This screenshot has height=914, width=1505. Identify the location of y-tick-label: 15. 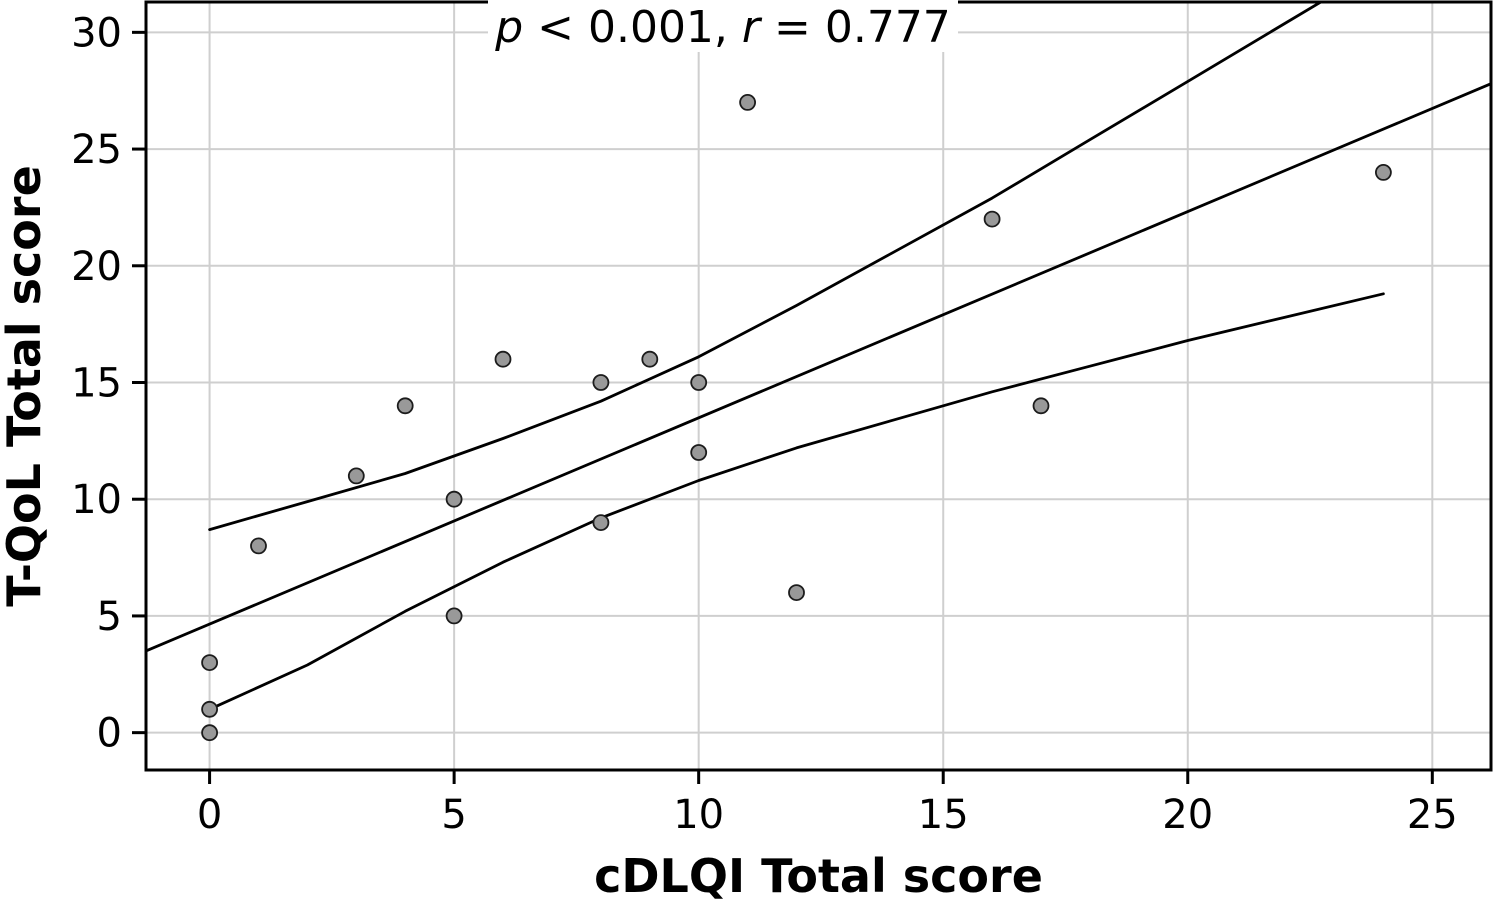
(96, 383).